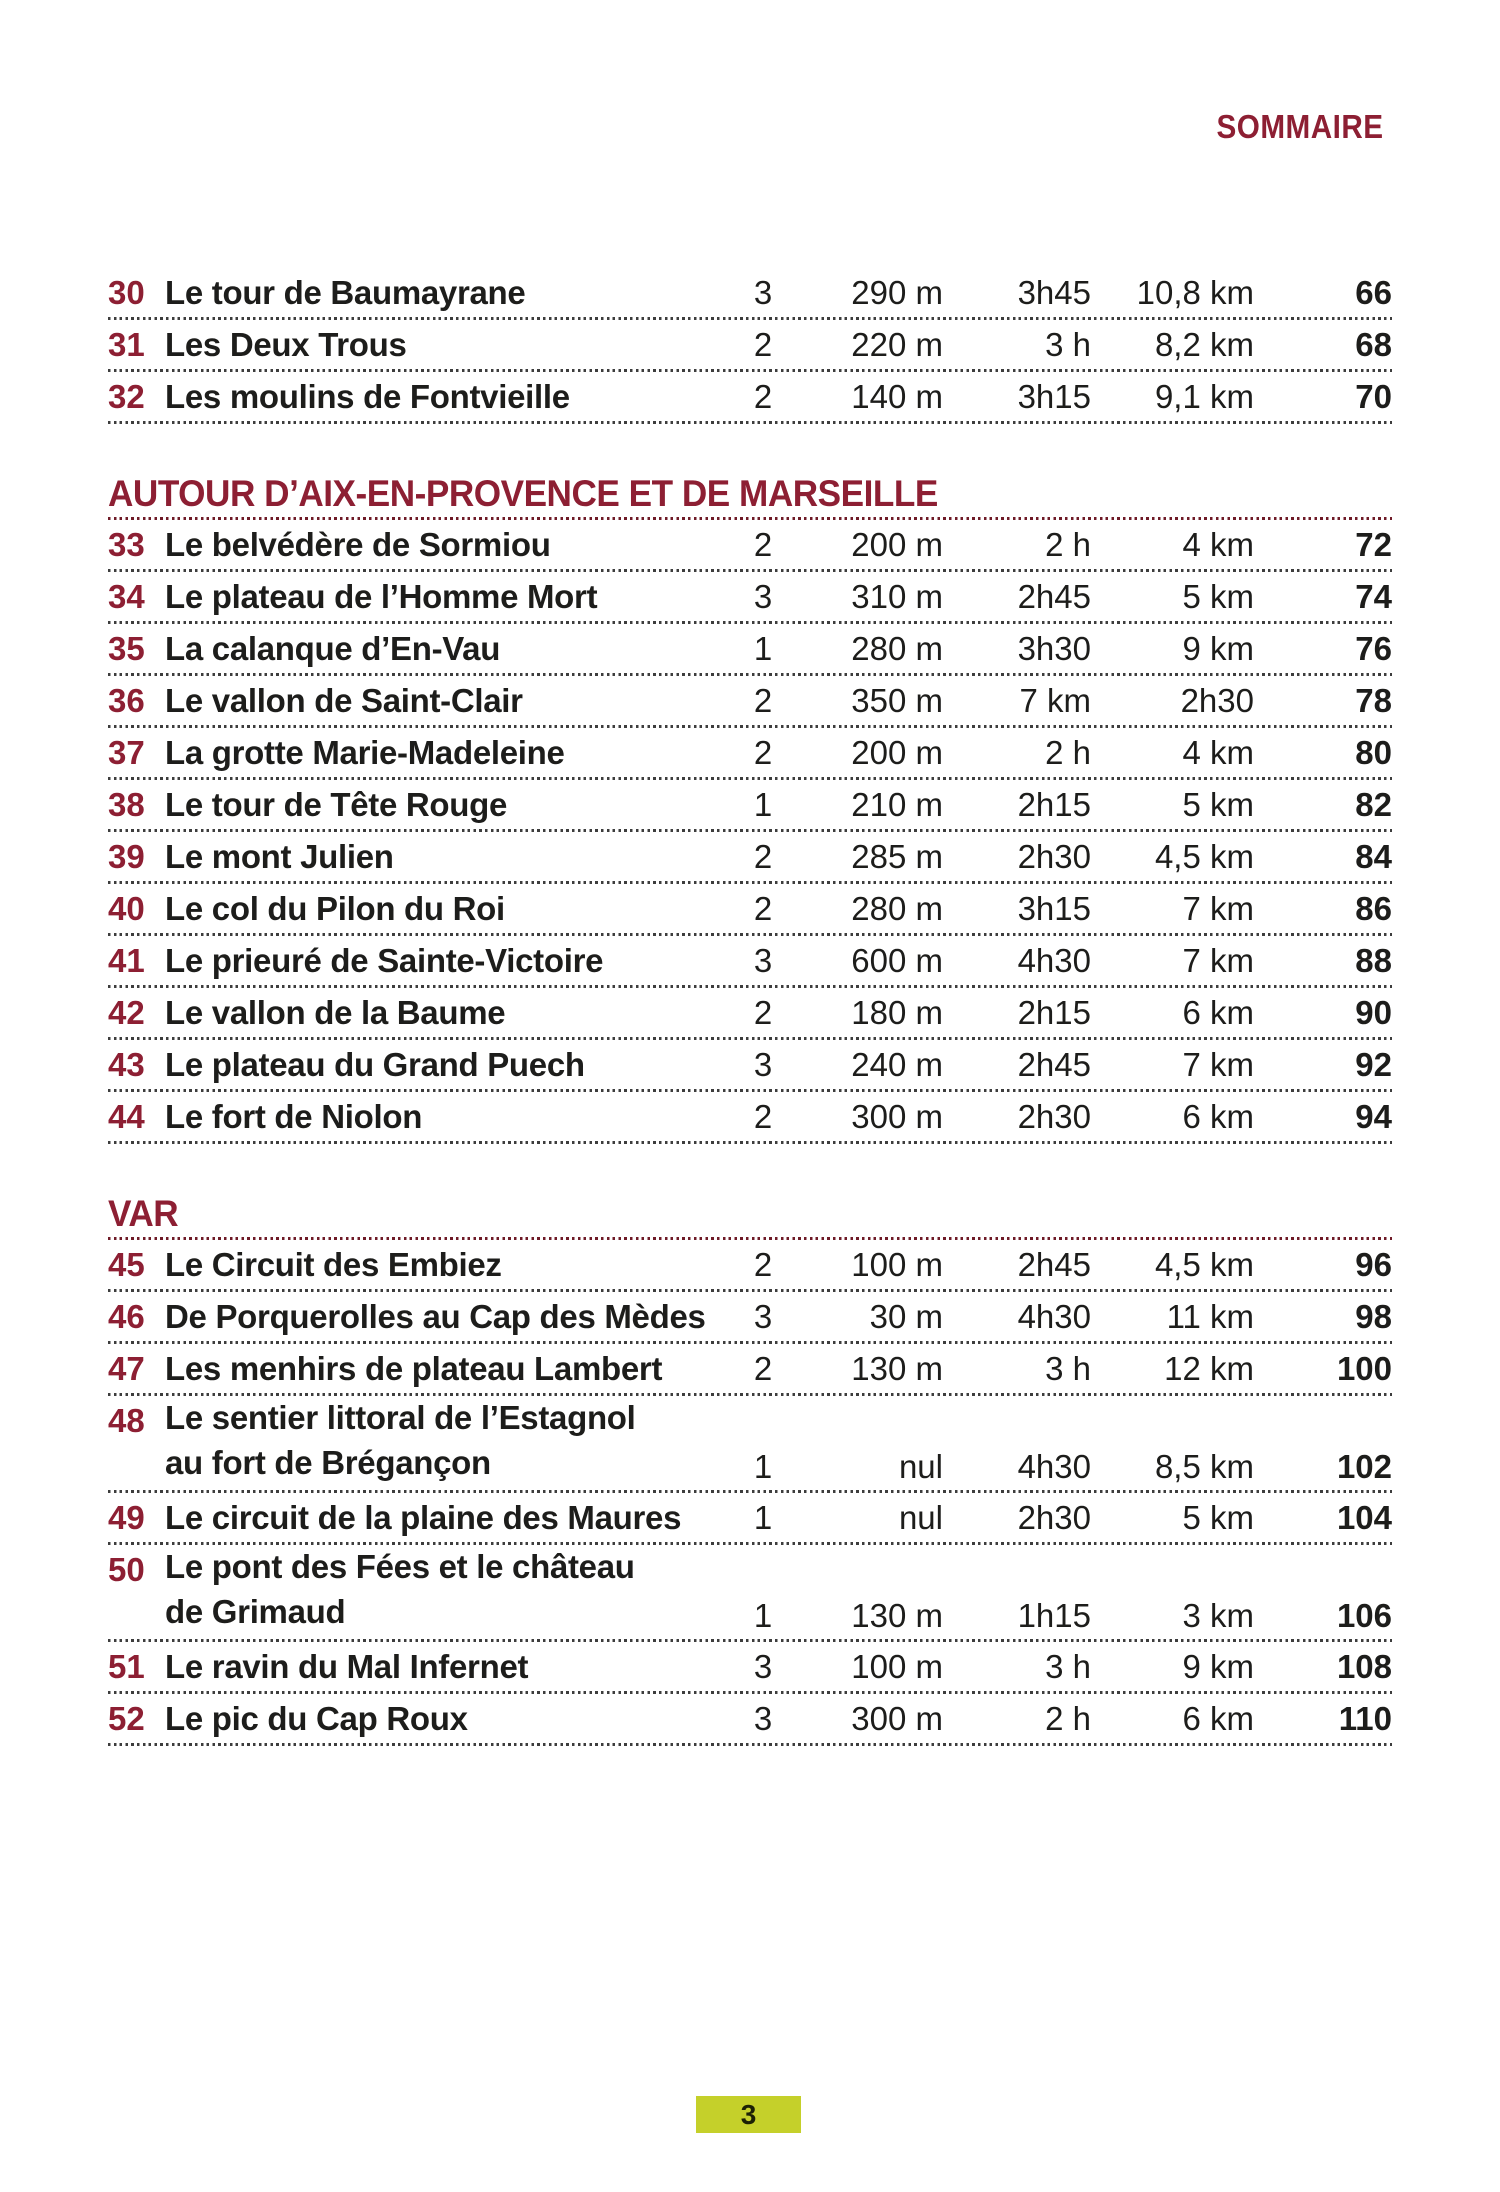 The height and width of the screenshot is (2192, 1500). I want to click on hike-elevation: 200 m, so click(897, 545).